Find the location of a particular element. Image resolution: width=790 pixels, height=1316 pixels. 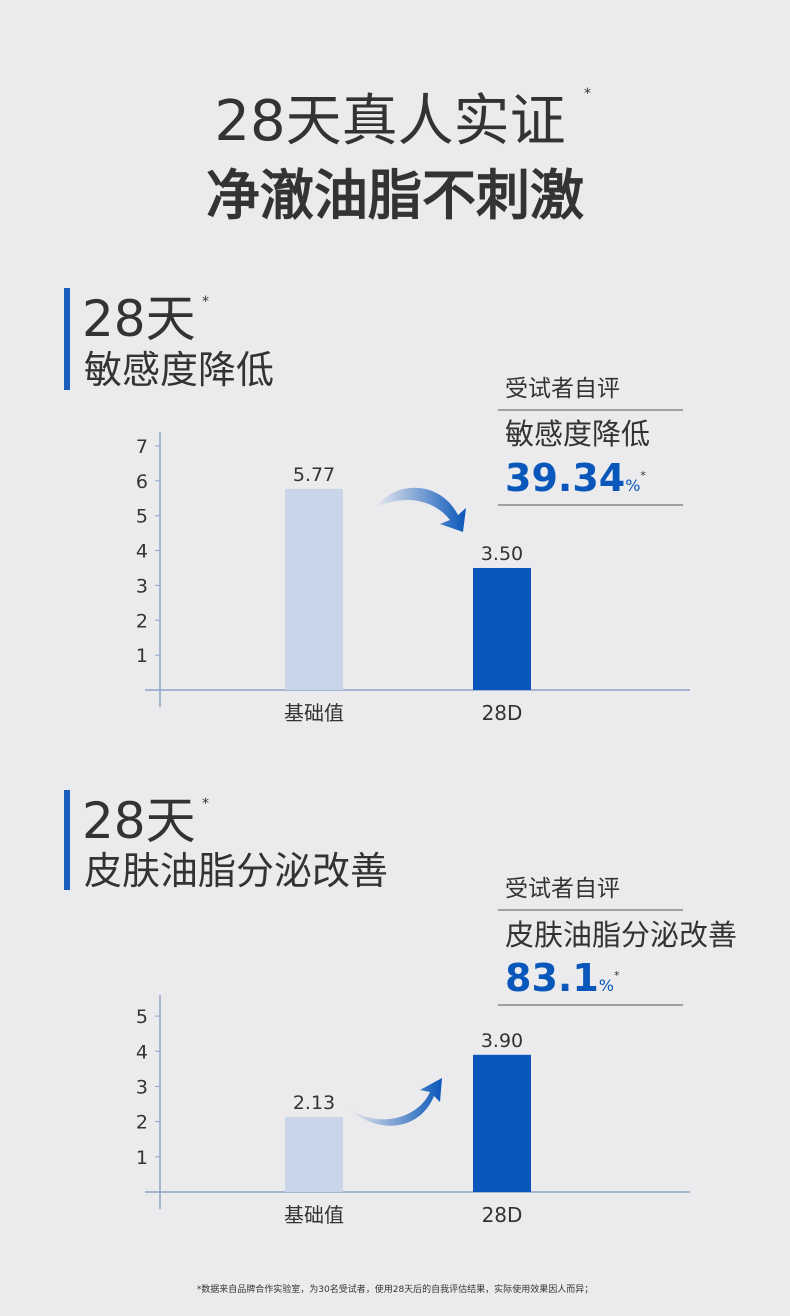

y-tick-label: 7 is located at coordinates (142, 447).